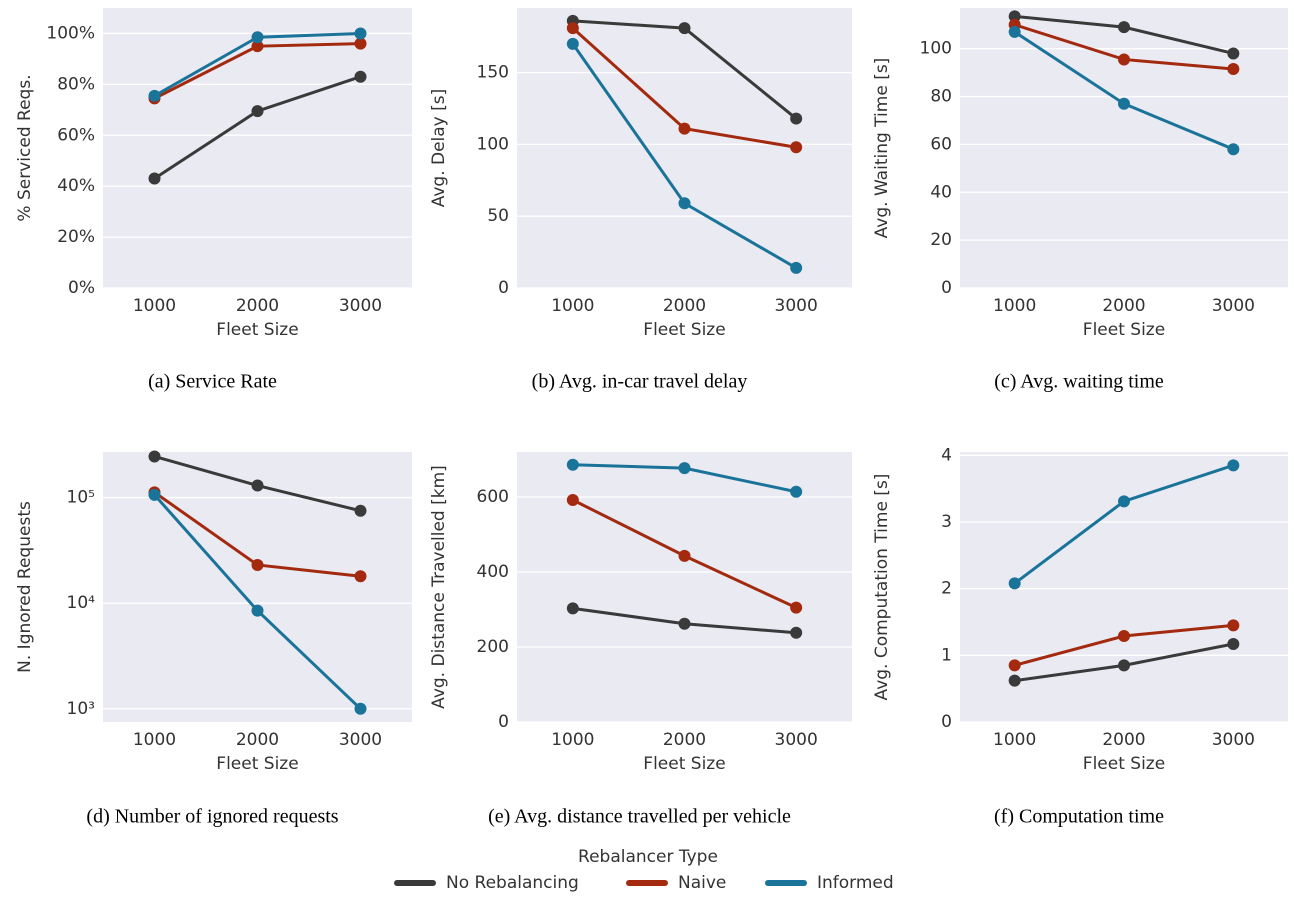 Image resolution: width=1294 pixels, height=897 pixels. I want to click on y-tick-label: 60, so click(941, 144).